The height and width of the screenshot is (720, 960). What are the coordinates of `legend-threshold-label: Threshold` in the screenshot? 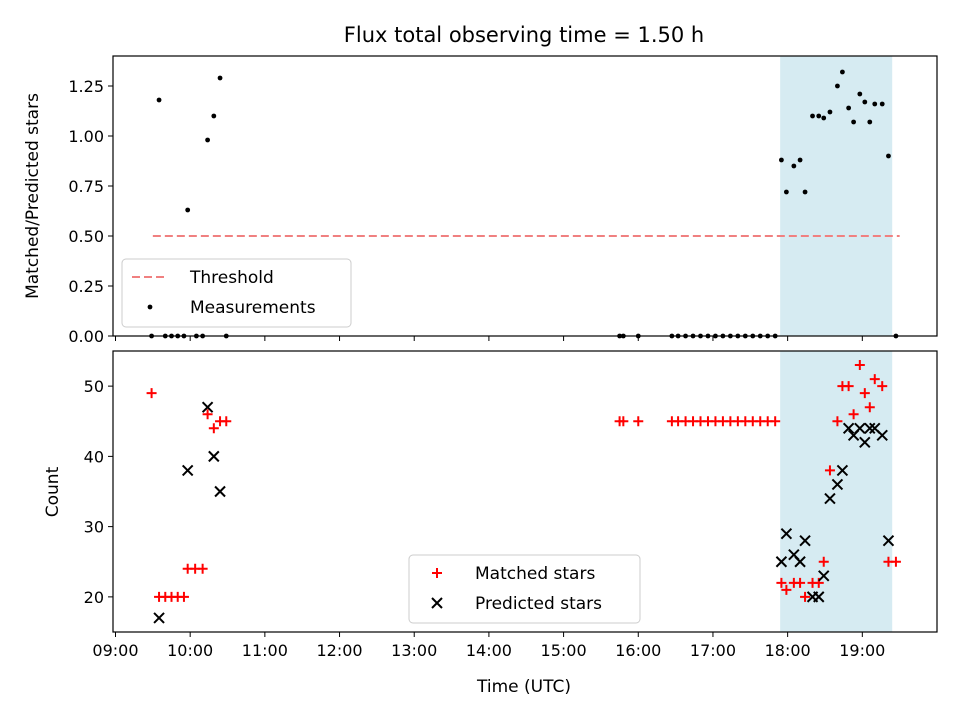 It's located at (231, 278).